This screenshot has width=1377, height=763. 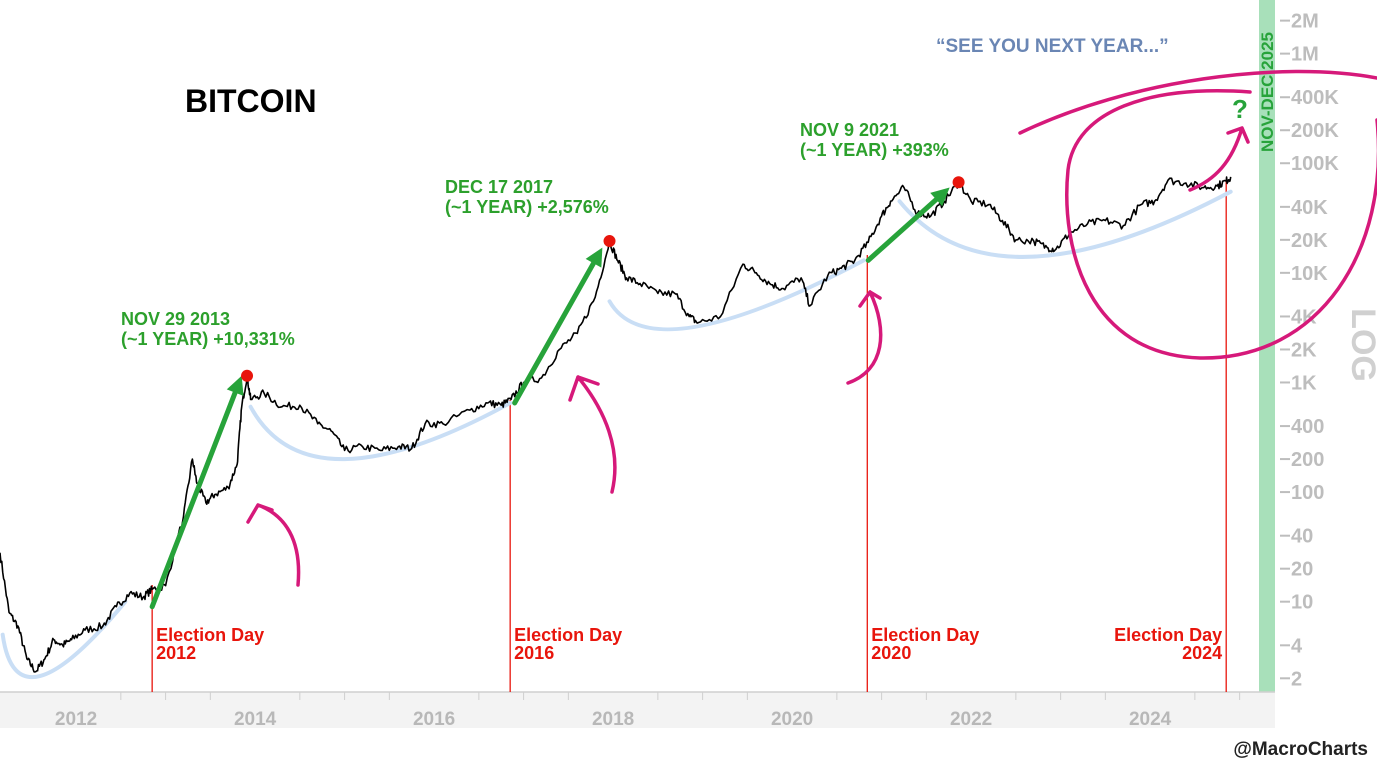 I want to click on chart-title: BITCOIN, so click(x=251, y=101).